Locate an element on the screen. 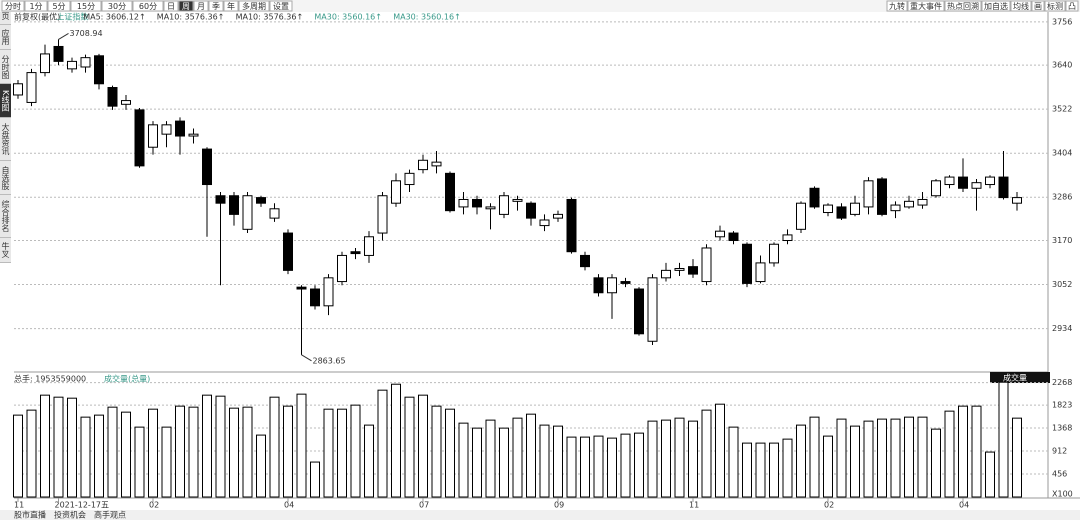 Image resolution: width=1080 pixels, height=520 pixels. bottom-tab: 投资机会 is located at coordinates (70, 515).